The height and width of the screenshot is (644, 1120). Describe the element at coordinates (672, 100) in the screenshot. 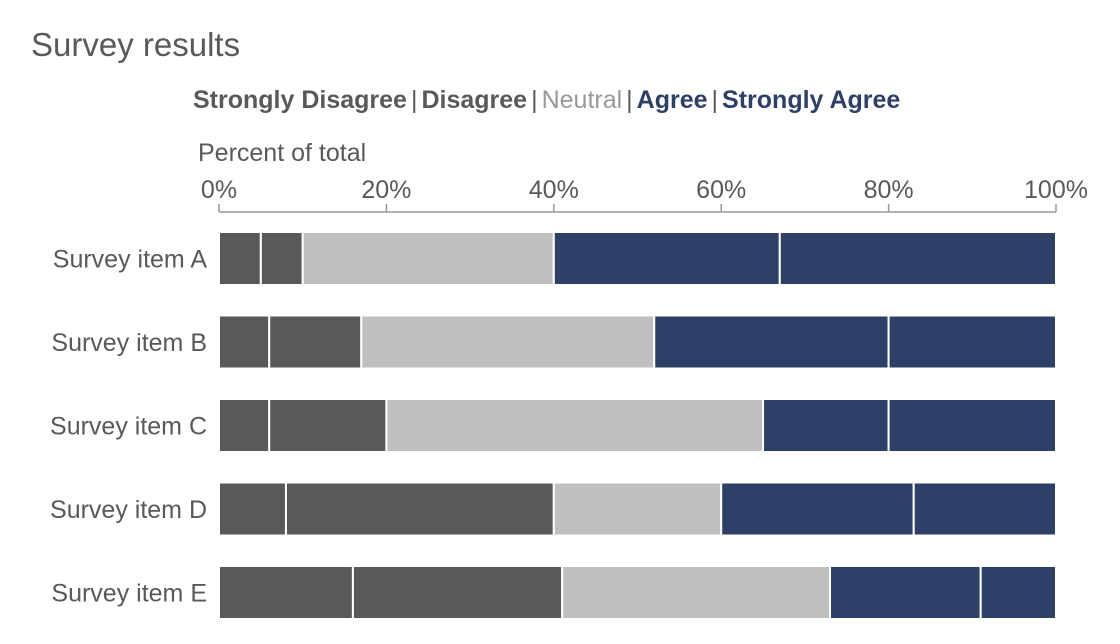

I see `legend-item: Agree` at that location.